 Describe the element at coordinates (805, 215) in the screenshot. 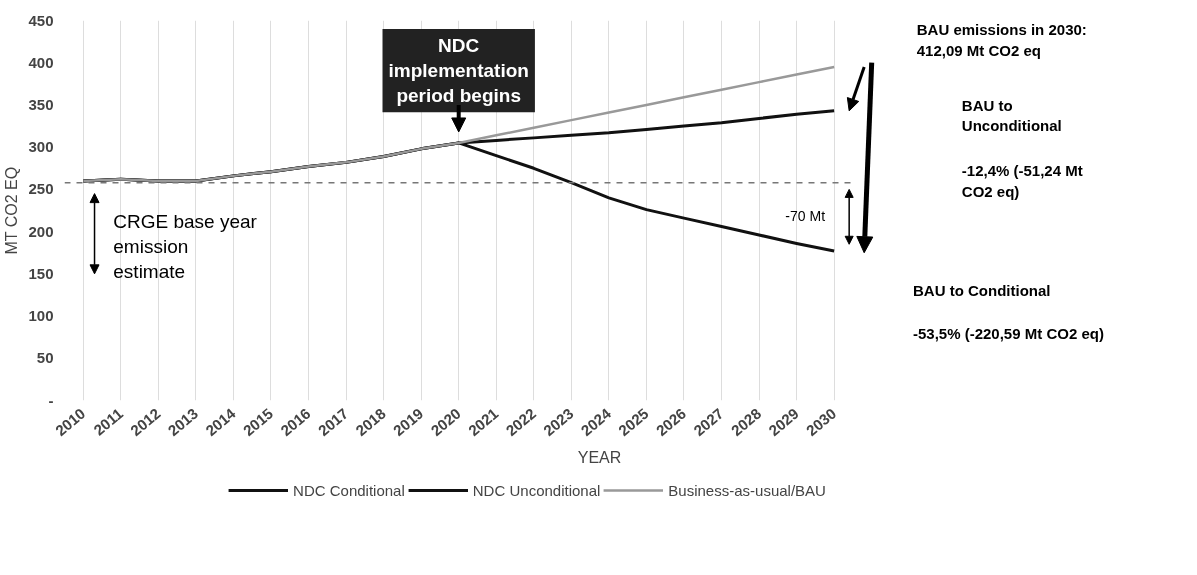

I see `annotation: -70 Mt` at that location.